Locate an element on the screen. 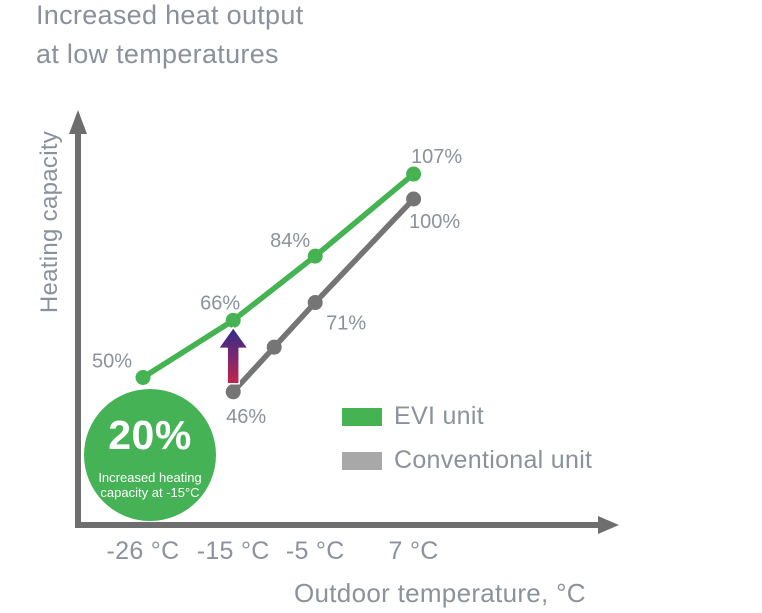 This screenshot has height=613, width=762. evi-data-point-label: 107% is located at coordinates (436, 157).